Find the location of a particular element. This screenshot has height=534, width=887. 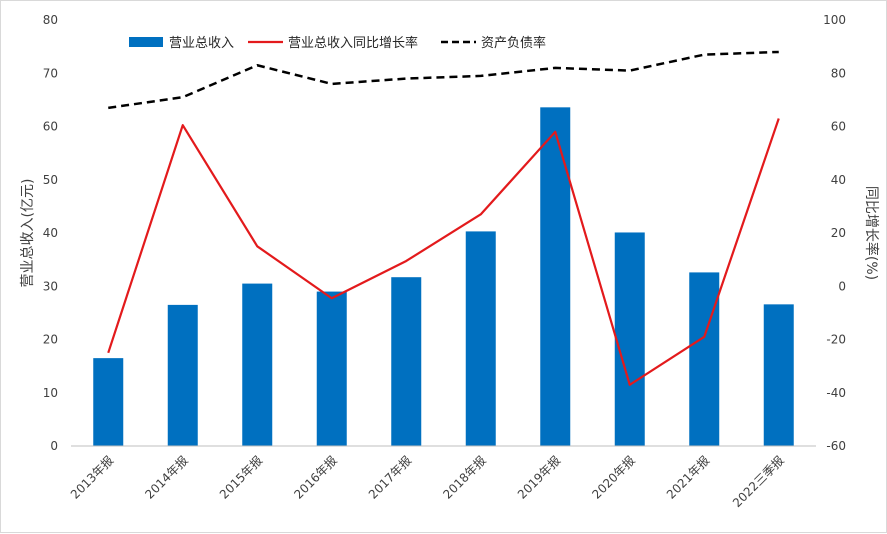

x-tick-label: 2018年报 is located at coordinates (464, 477).